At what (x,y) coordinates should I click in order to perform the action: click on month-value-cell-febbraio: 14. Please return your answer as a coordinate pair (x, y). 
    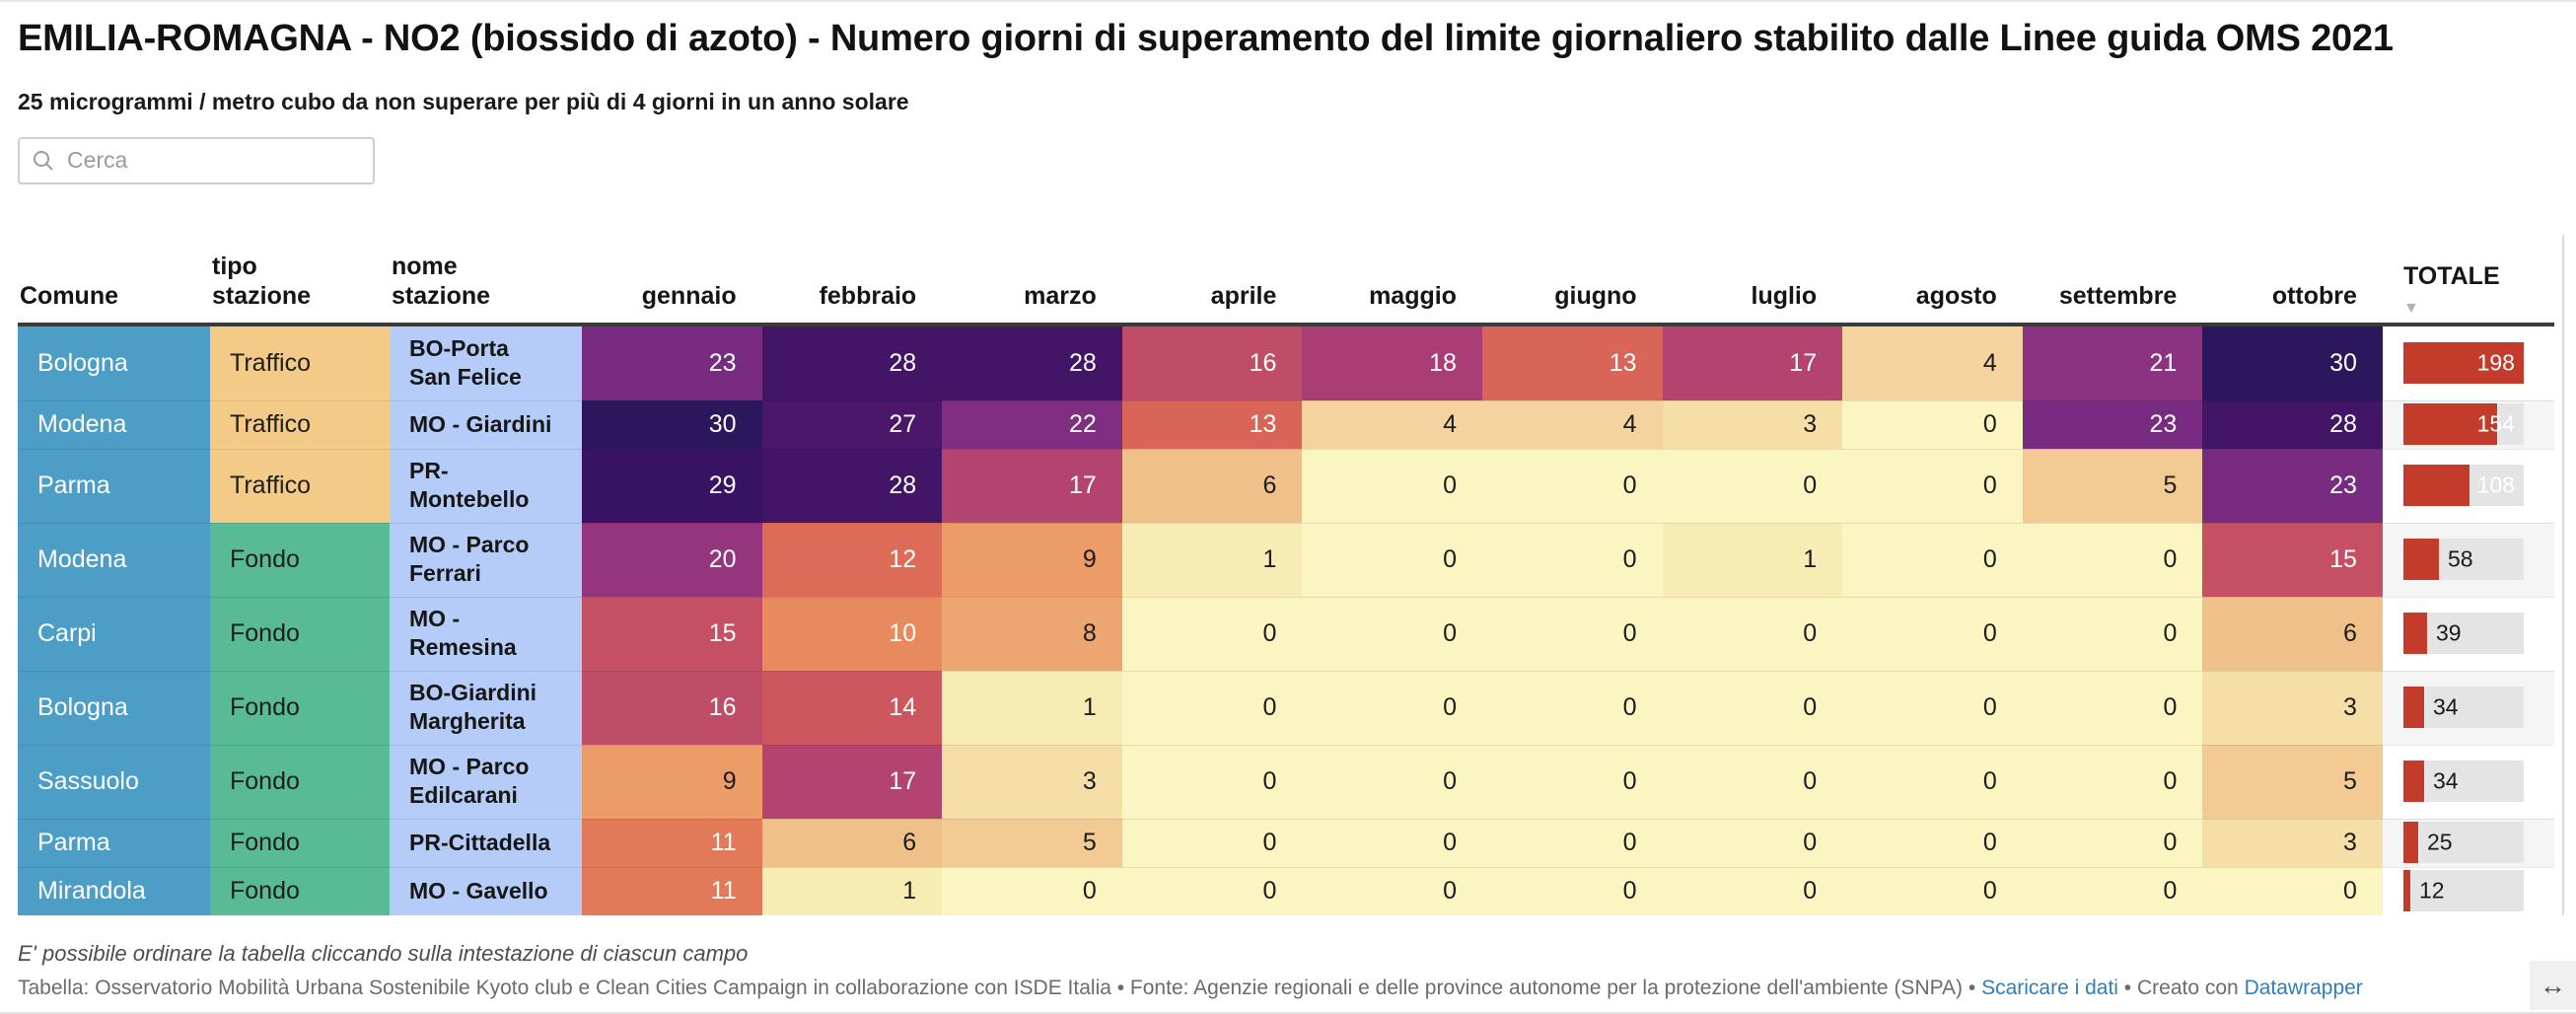
    Looking at the image, I should click on (852, 708).